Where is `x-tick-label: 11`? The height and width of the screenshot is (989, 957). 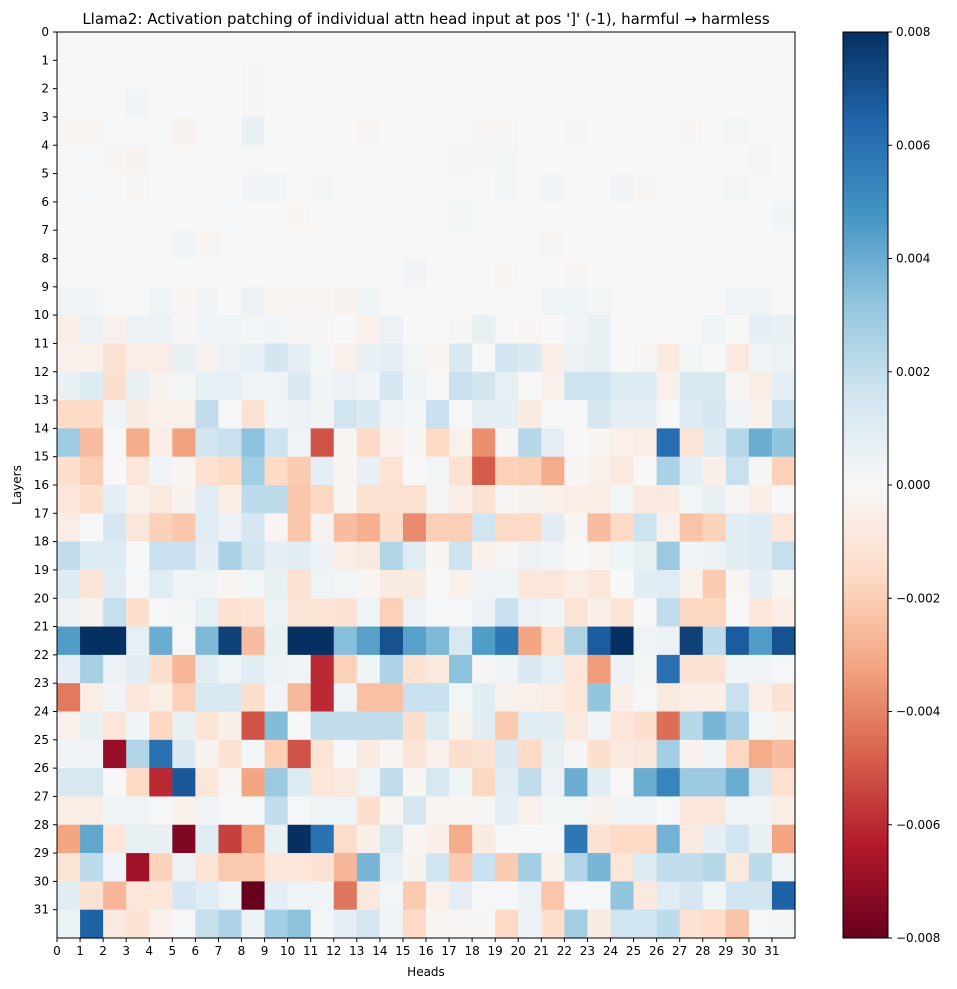
x-tick-label: 11 is located at coordinates (310, 951).